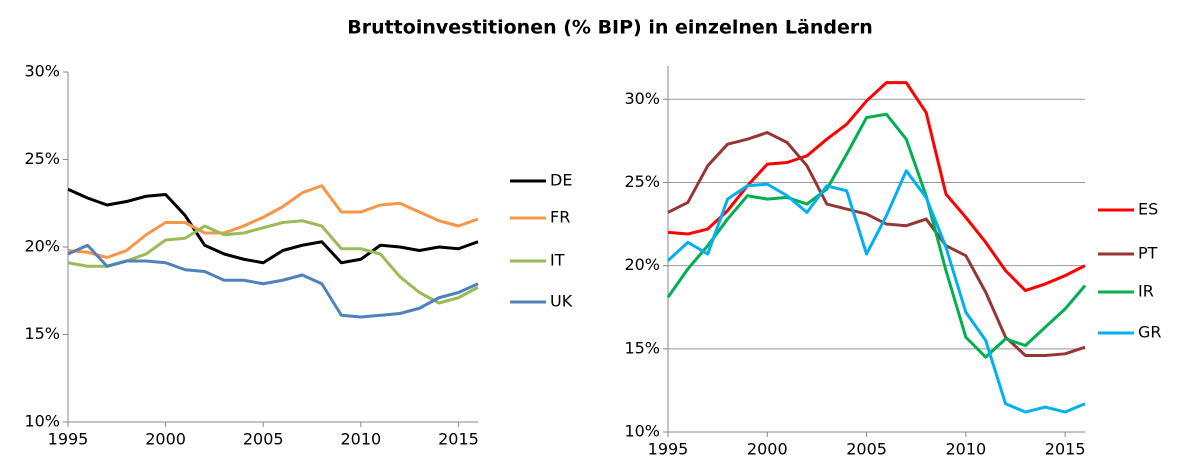  I want to click on legend-label: IR, so click(1146, 291).